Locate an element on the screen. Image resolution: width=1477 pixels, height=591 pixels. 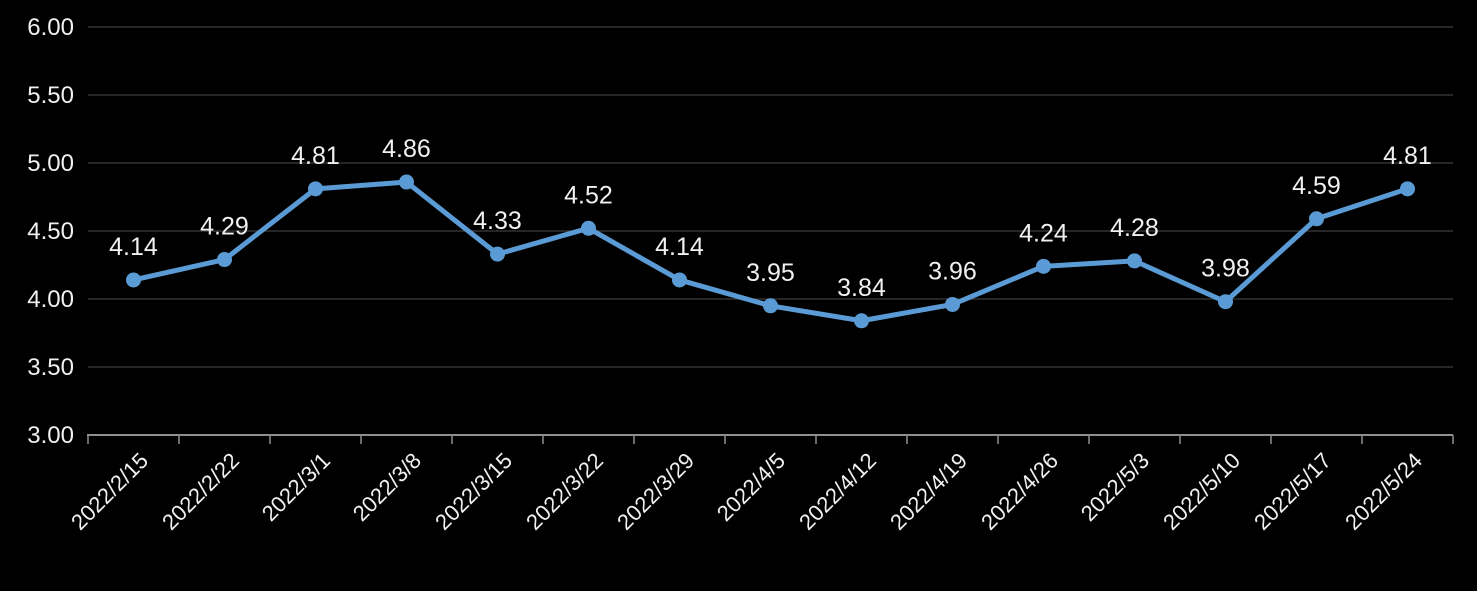
data-label: 3.95 is located at coordinates (770, 273).